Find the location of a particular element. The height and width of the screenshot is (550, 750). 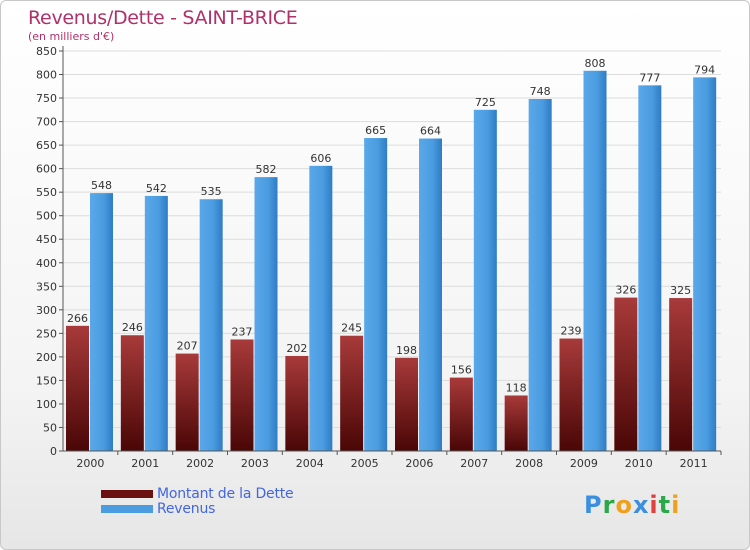

y-tick-label: 850 is located at coordinates (46, 51).